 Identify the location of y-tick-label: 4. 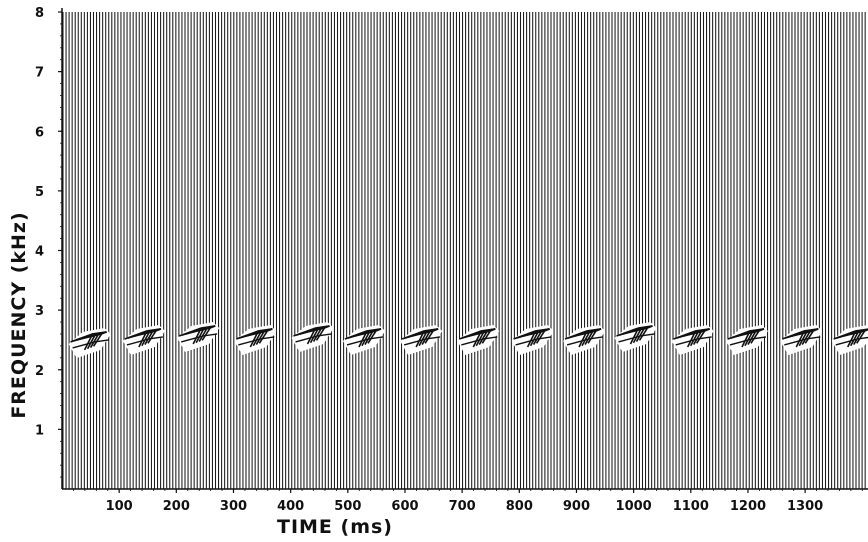
(39, 252).